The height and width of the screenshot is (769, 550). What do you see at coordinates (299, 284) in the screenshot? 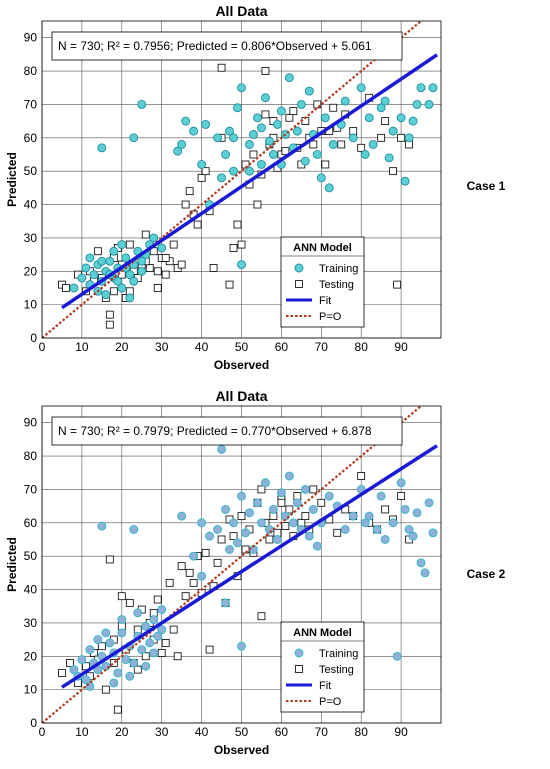
I see `legend-symbol-testing` at bounding box center [299, 284].